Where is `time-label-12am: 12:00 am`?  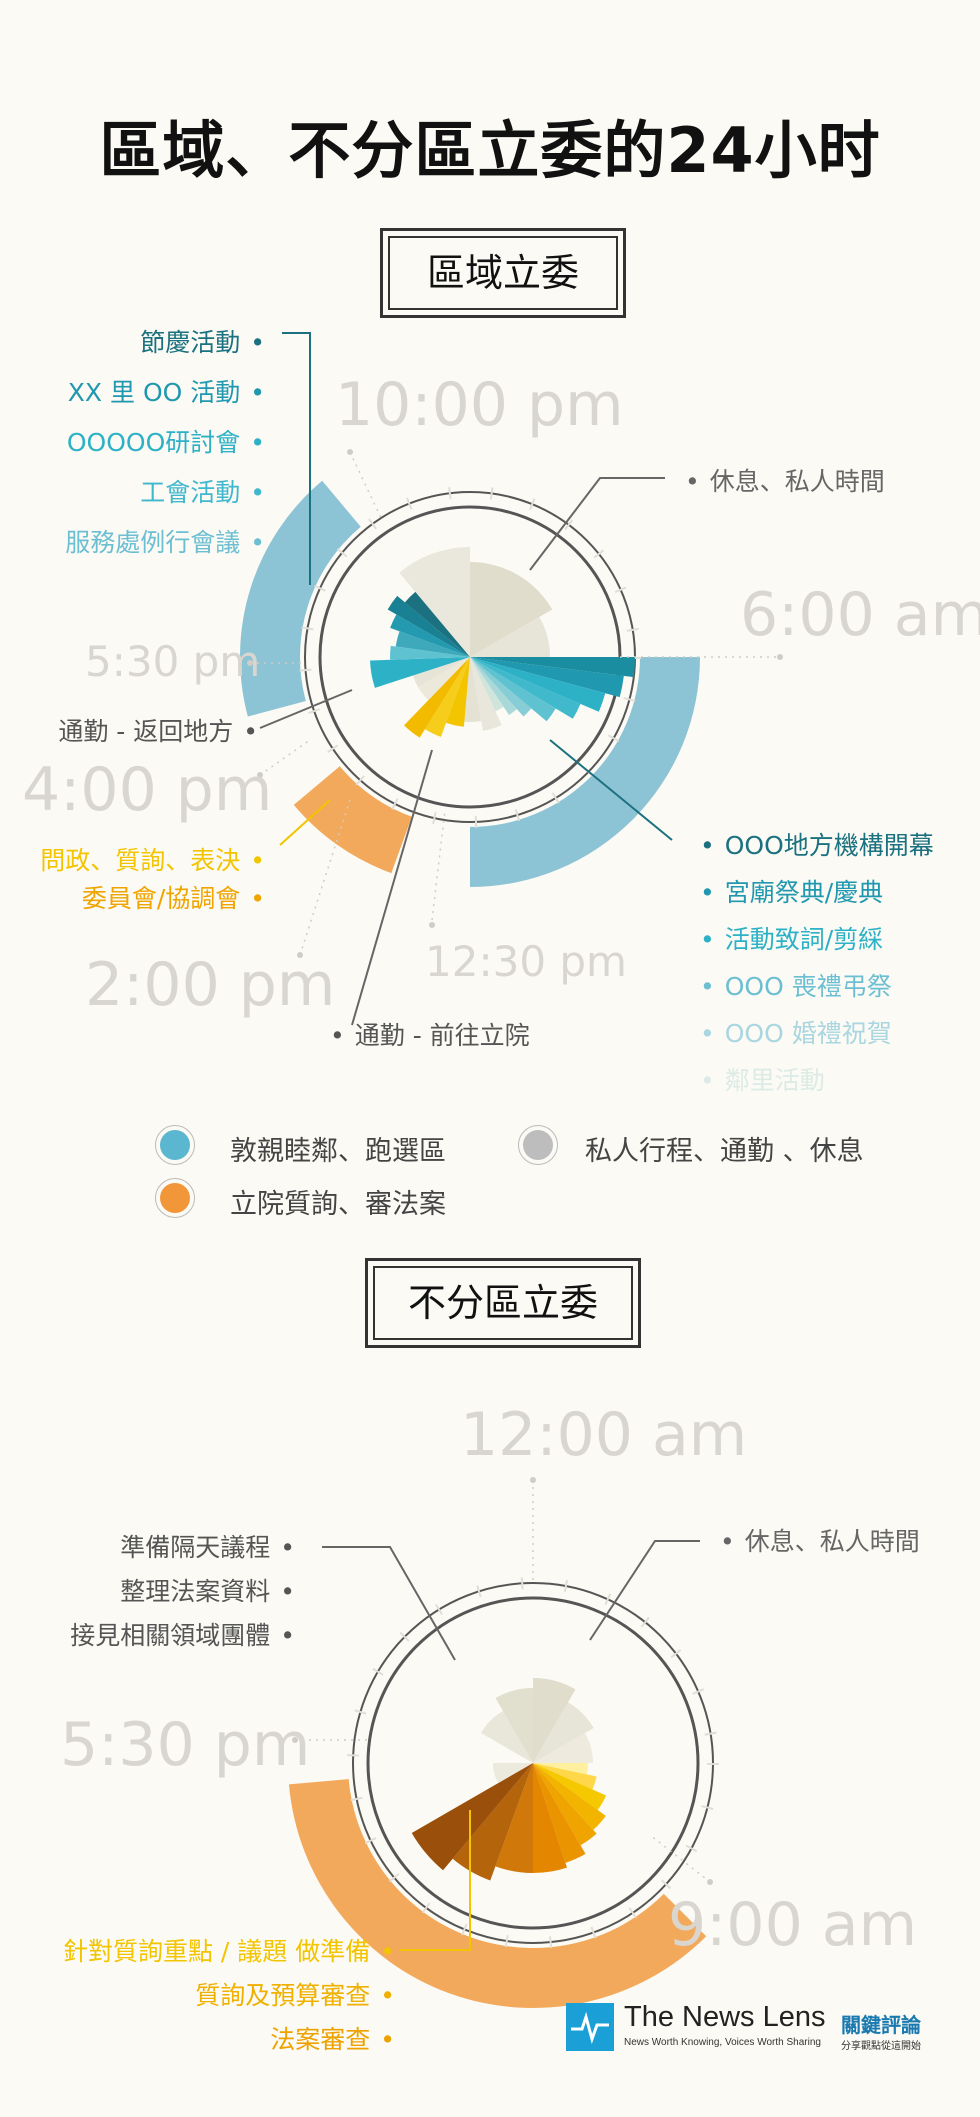 time-label-12am: 12:00 am is located at coordinates (604, 1435).